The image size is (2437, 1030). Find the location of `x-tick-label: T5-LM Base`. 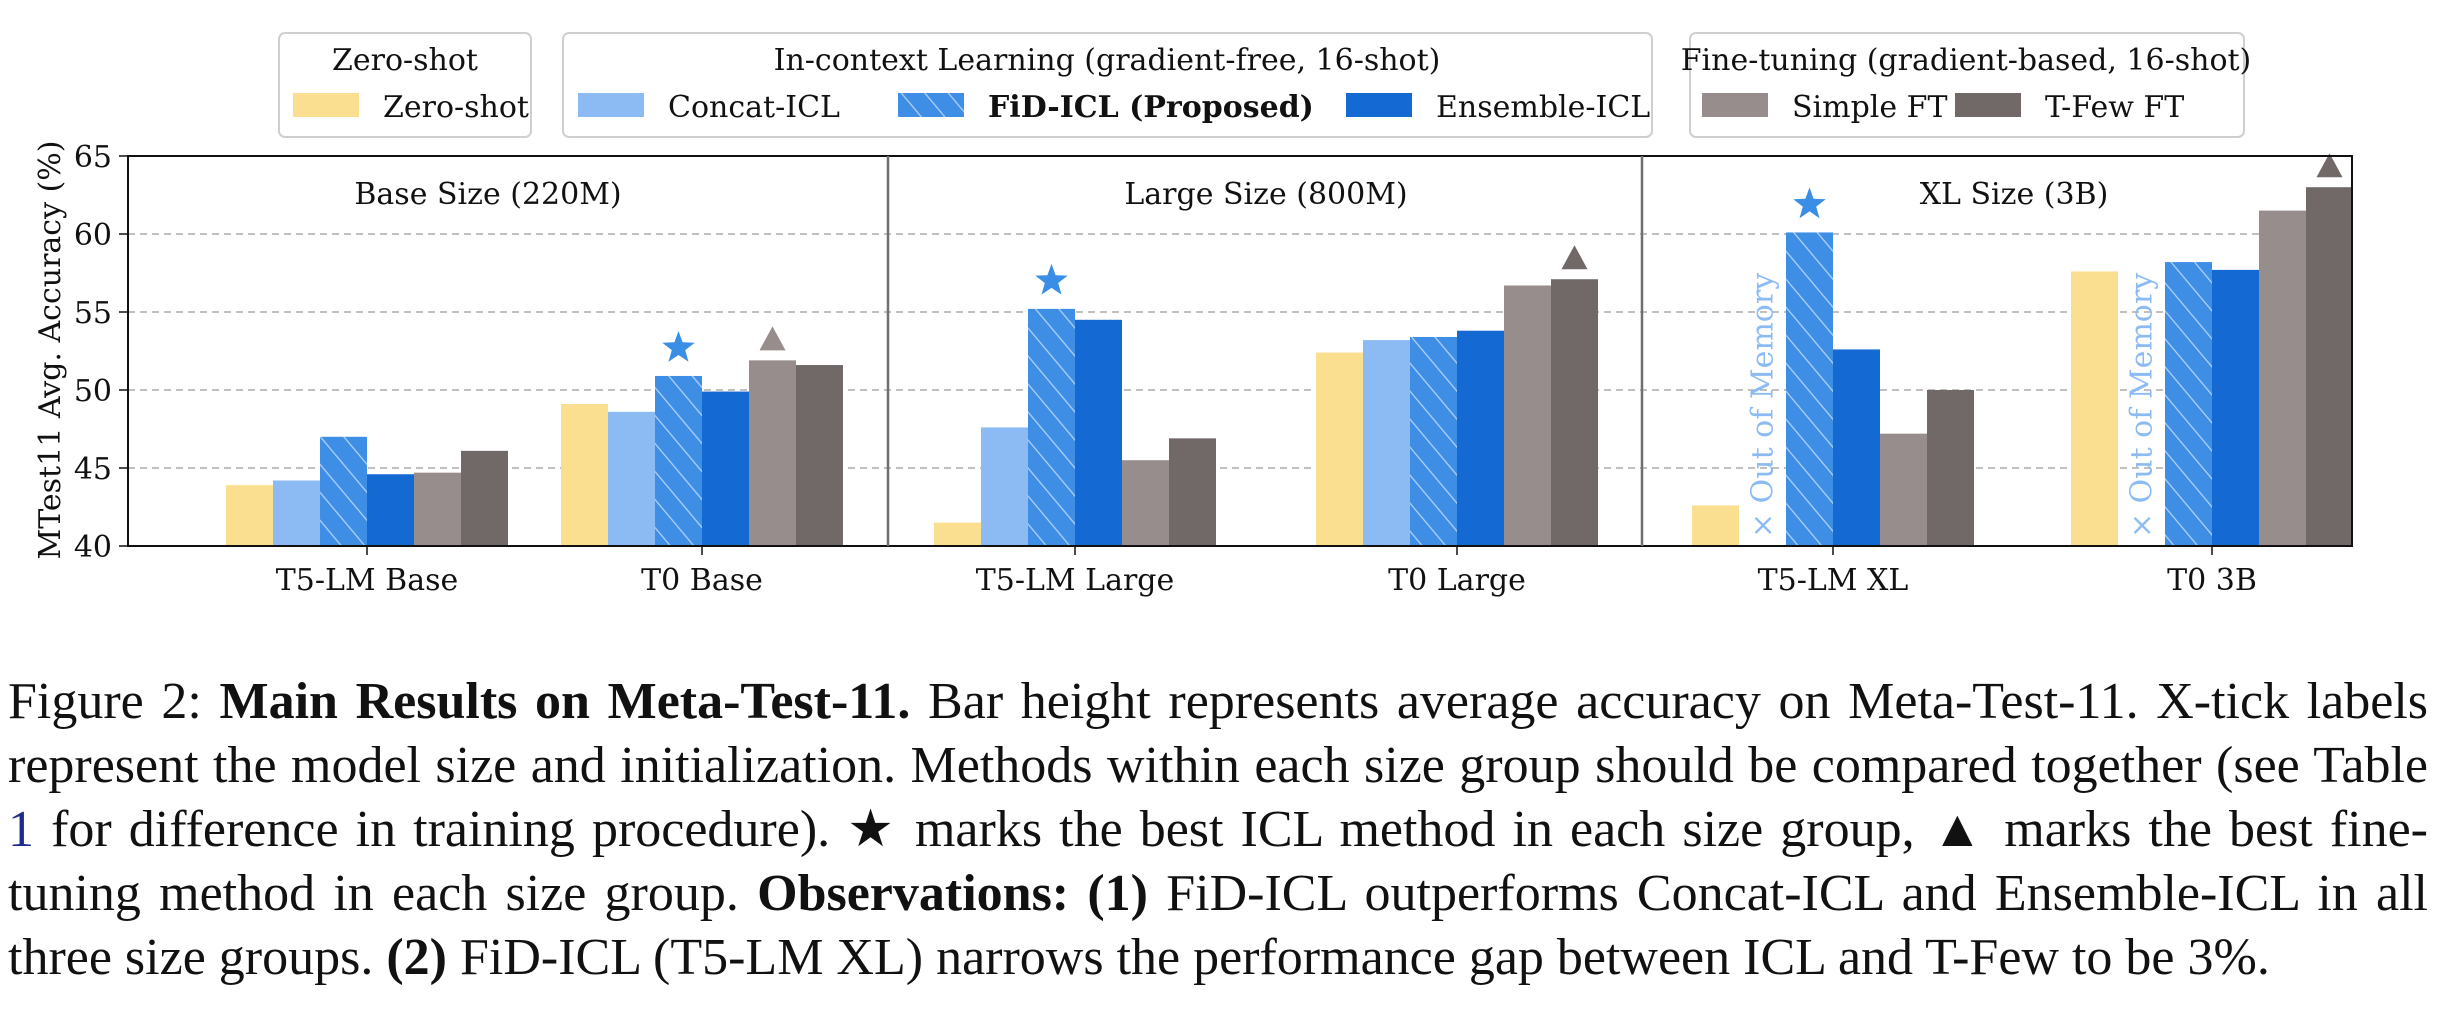

x-tick-label: T5-LM Base is located at coordinates (367, 580).